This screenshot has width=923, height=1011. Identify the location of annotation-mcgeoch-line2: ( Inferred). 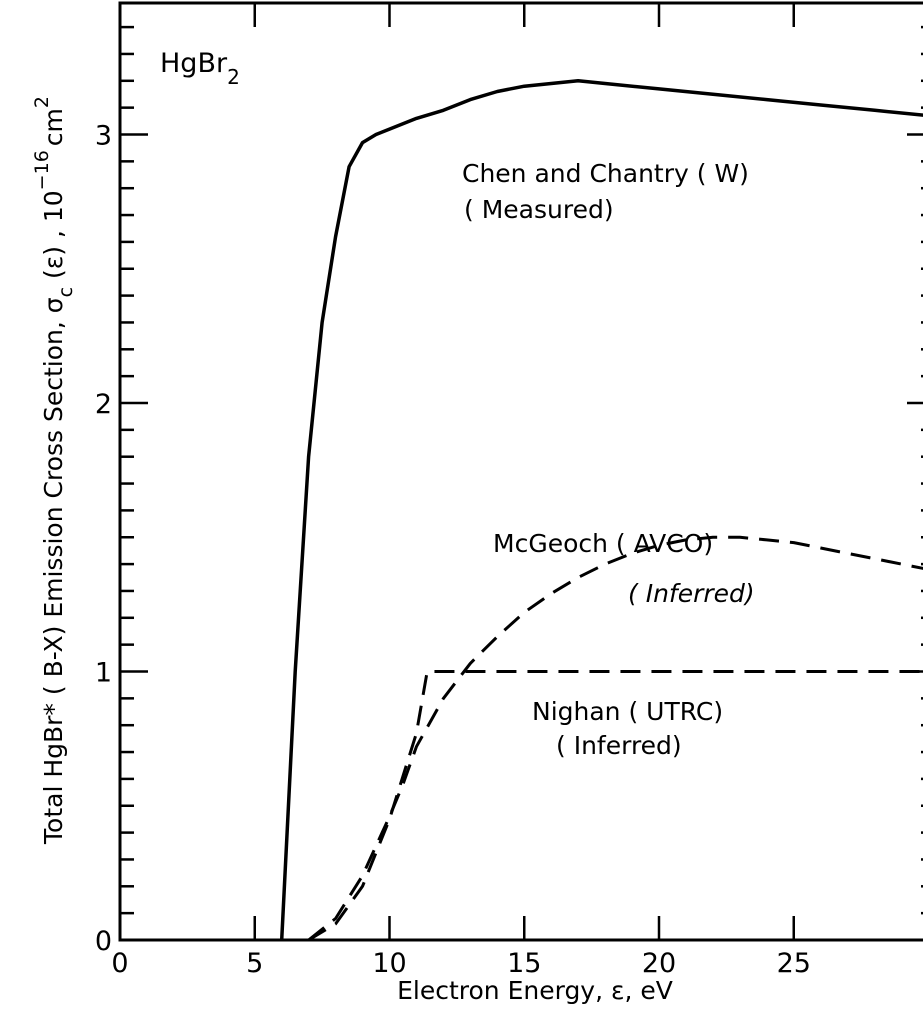
(691, 593).